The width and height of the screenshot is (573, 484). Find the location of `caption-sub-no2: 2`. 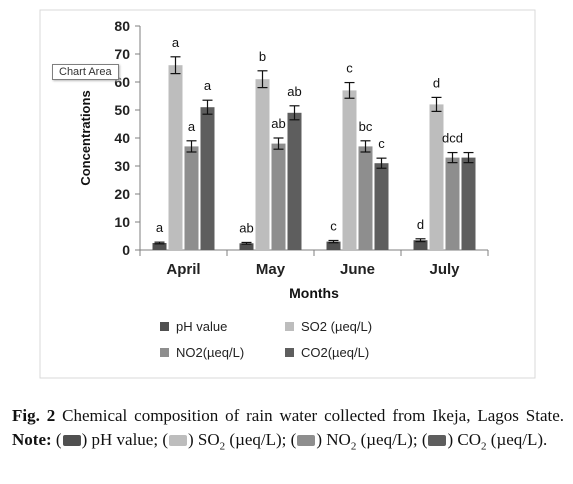

caption-sub-no2: 2 is located at coordinates (353, 446).